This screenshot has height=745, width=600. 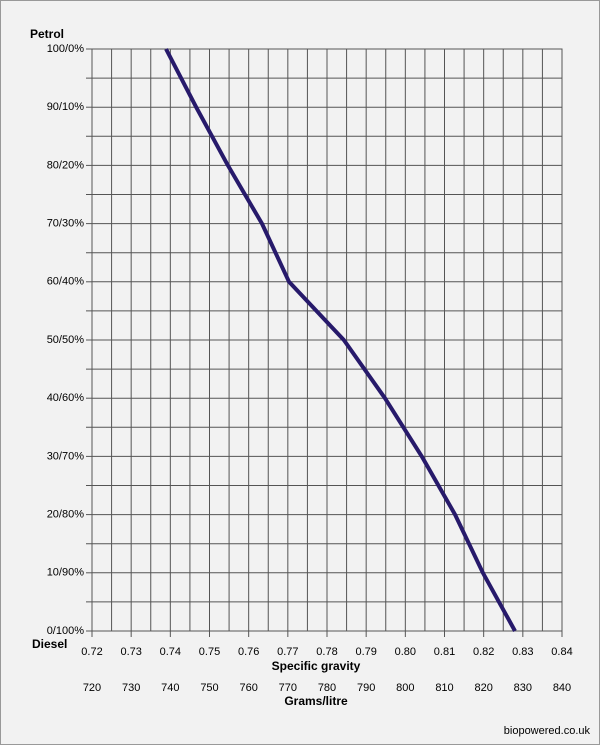 I want to click on x-tick-label: 0.79, so click(x=365, y=652).